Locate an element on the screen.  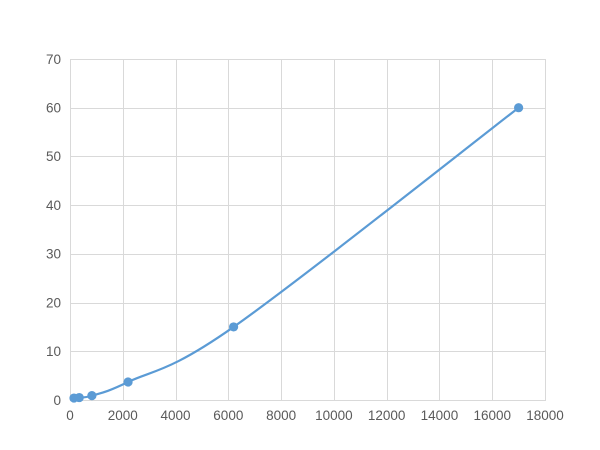
x-tick-label: 14000 is located at coordinates (440, 415).